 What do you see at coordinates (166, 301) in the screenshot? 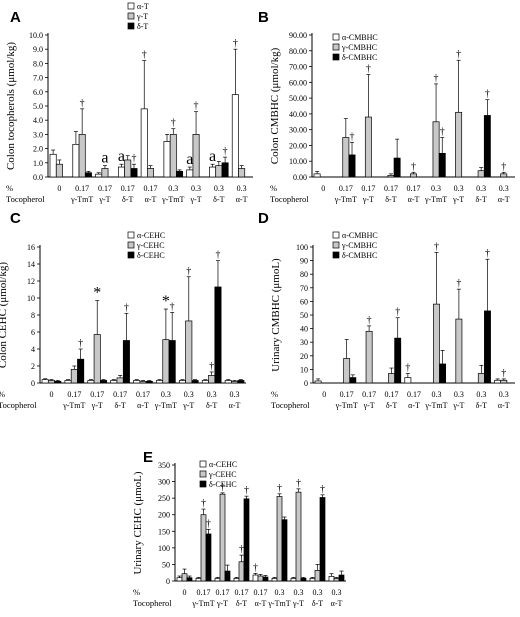
I see `significance-mark: *` at bounding box center [166, 301].